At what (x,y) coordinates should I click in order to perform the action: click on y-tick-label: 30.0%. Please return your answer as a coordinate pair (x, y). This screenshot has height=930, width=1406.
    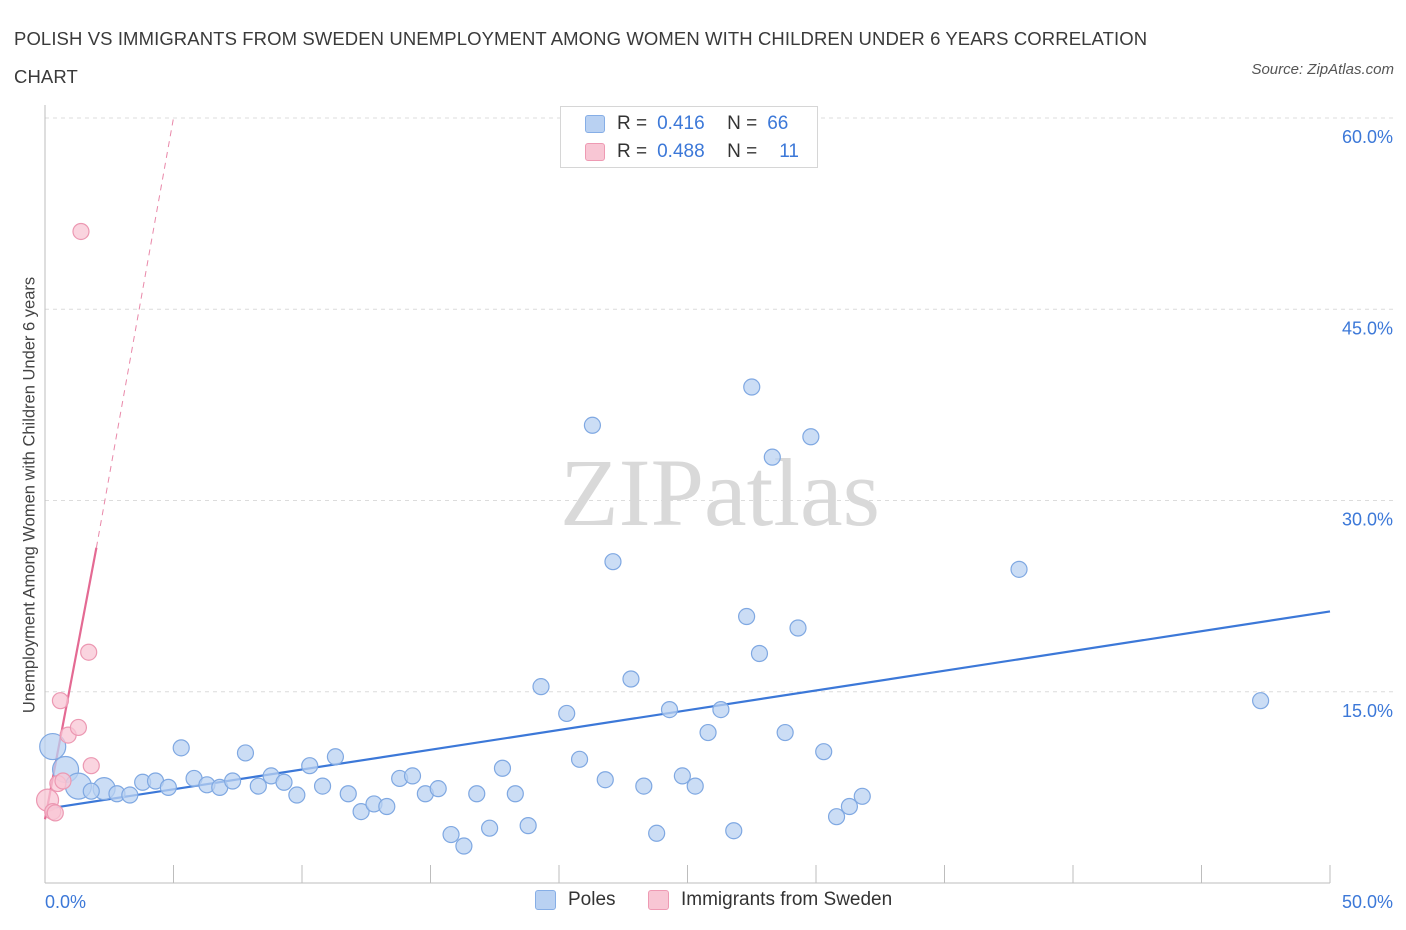
    Looking at the image, I should click on (1367, 520).